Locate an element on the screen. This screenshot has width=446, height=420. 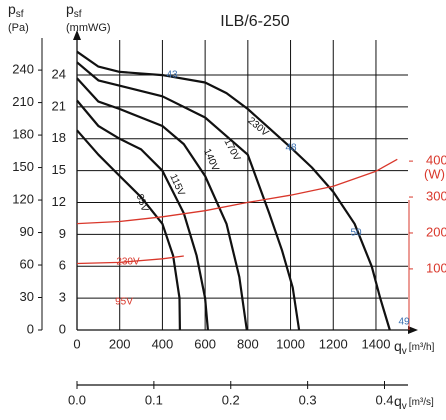
pa-tick-label: 210 is located at coordinates (23, 101).